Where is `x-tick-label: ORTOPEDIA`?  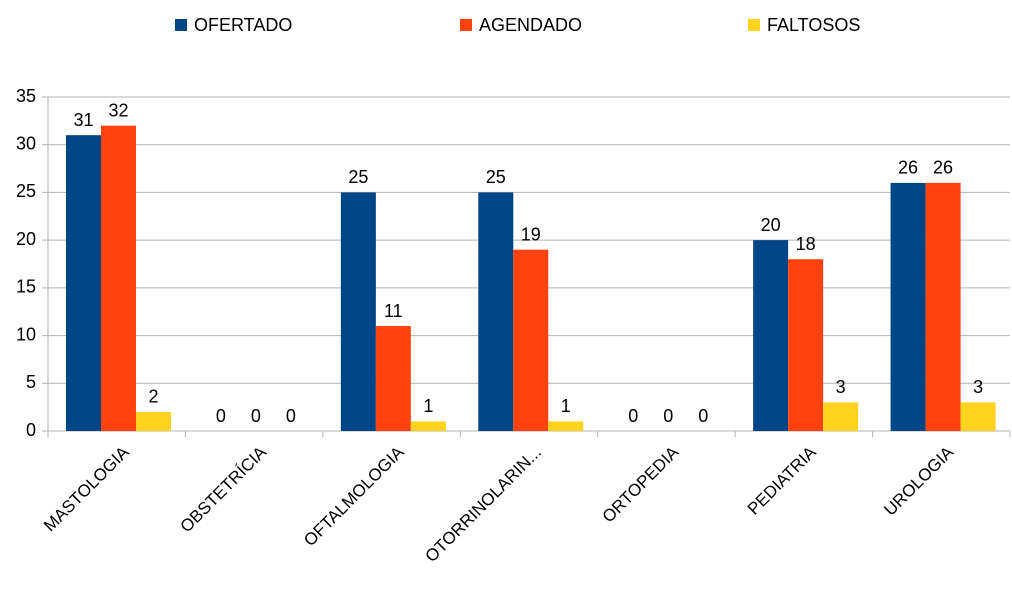 x-tick-label: ORTOPEDIA is located at coordinates (641, 484).